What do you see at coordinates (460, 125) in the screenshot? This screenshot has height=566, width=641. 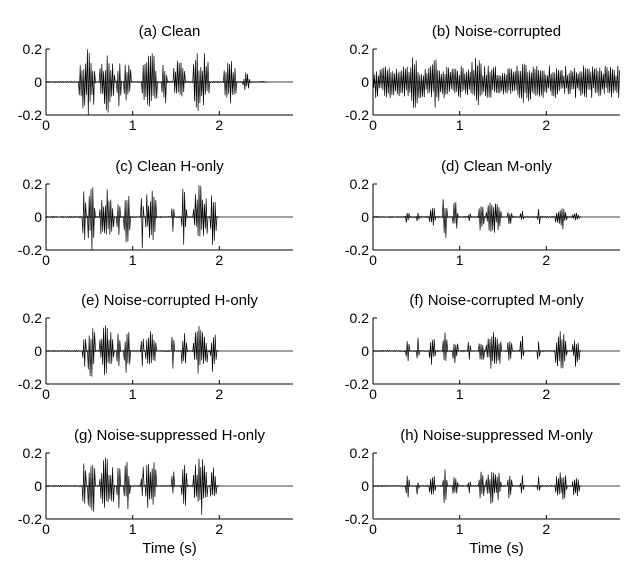 I see `panel-b-x-tick-label: 1` at bounding box center [460, 125].